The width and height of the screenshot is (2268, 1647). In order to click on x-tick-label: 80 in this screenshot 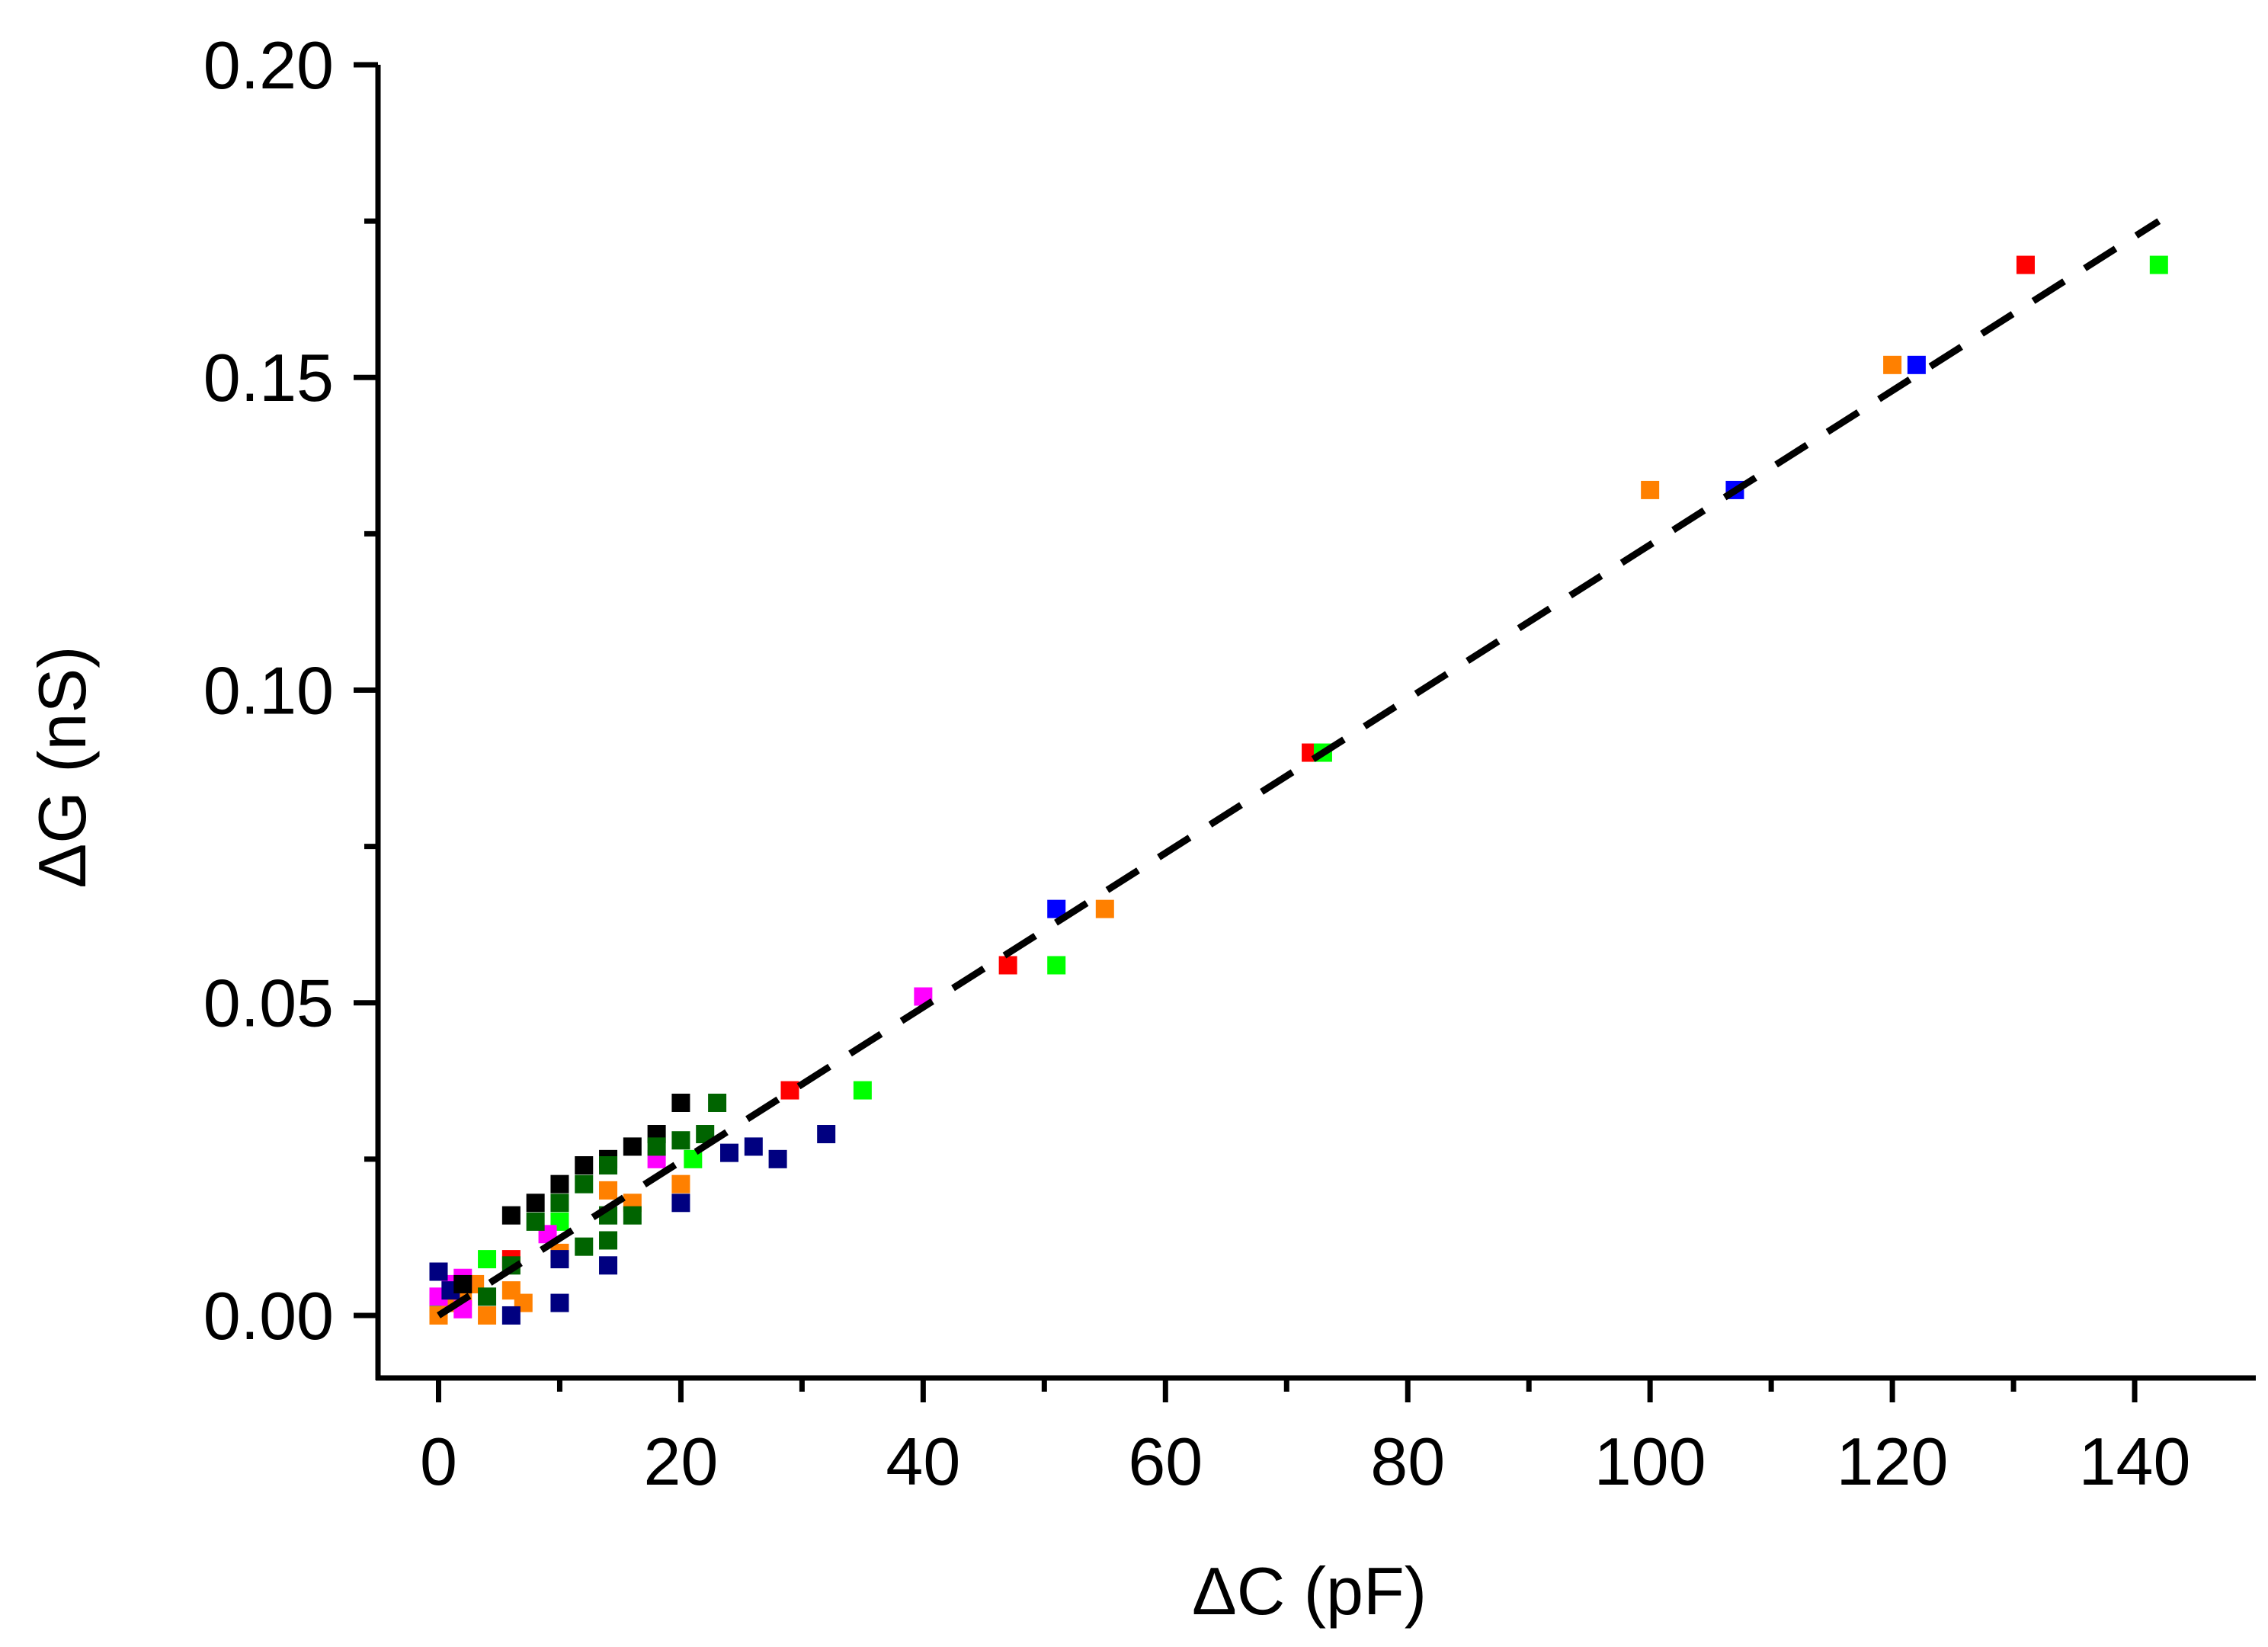, I will do `click(1407, 1461)`.